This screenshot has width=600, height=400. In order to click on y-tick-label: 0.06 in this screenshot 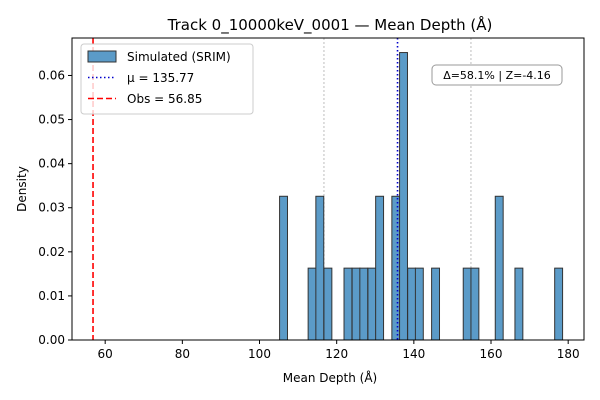, I will do `click(51, 75)`.